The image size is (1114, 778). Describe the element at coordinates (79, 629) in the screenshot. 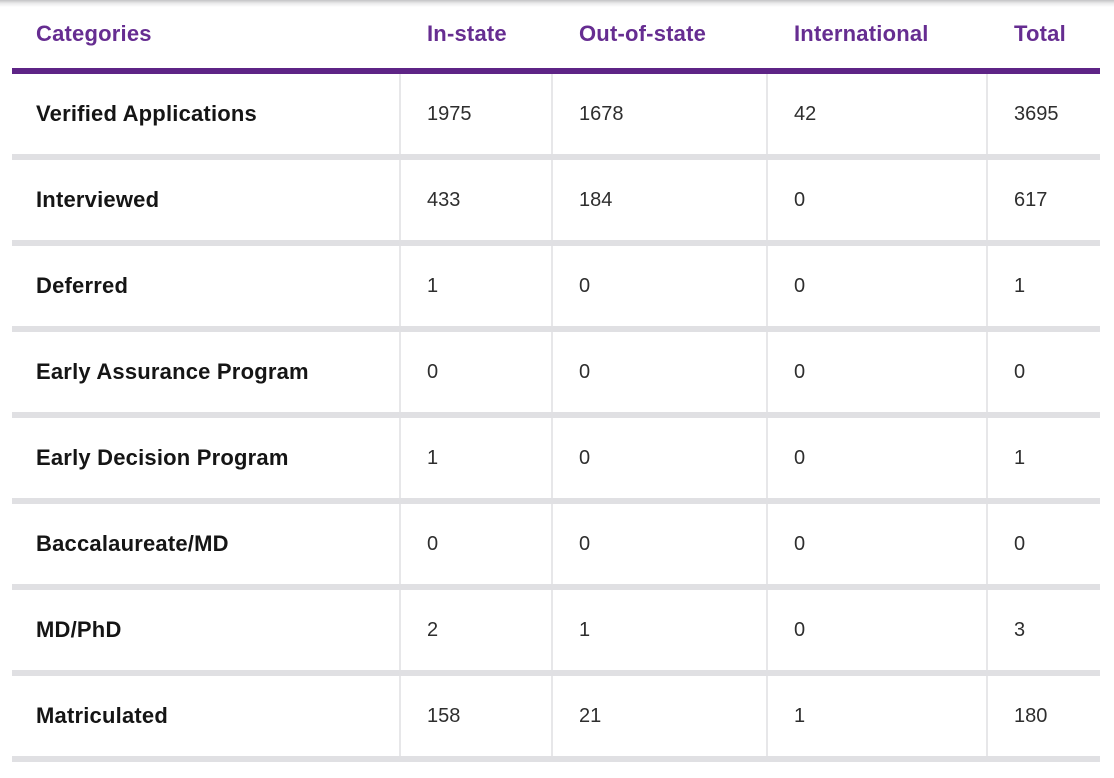

I see `row-label: MD/PhD` at that location.